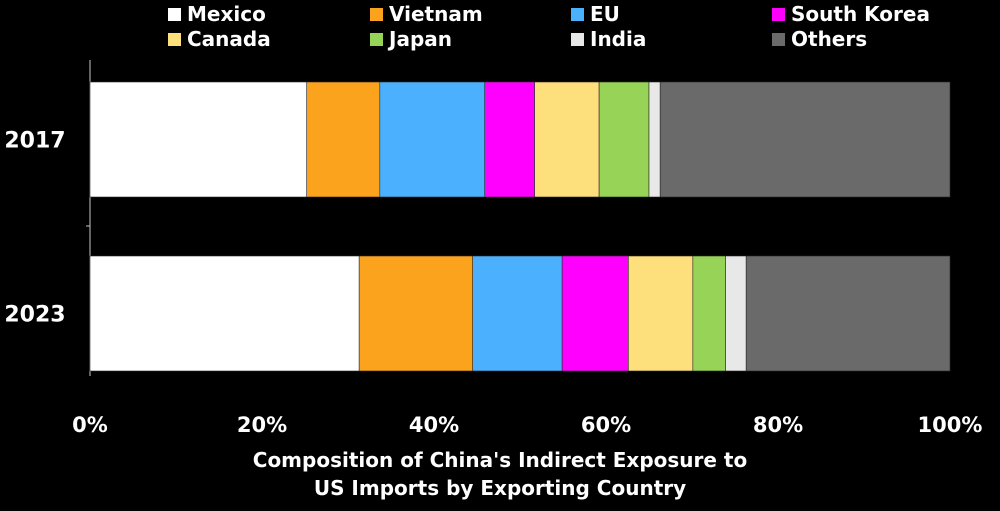 This screenshot has height=511, width=1000. What do you see at coordinates (517, 313) in the screenshot?
I see `bar-segment-2023-eu` at bounding box center [517, 313].